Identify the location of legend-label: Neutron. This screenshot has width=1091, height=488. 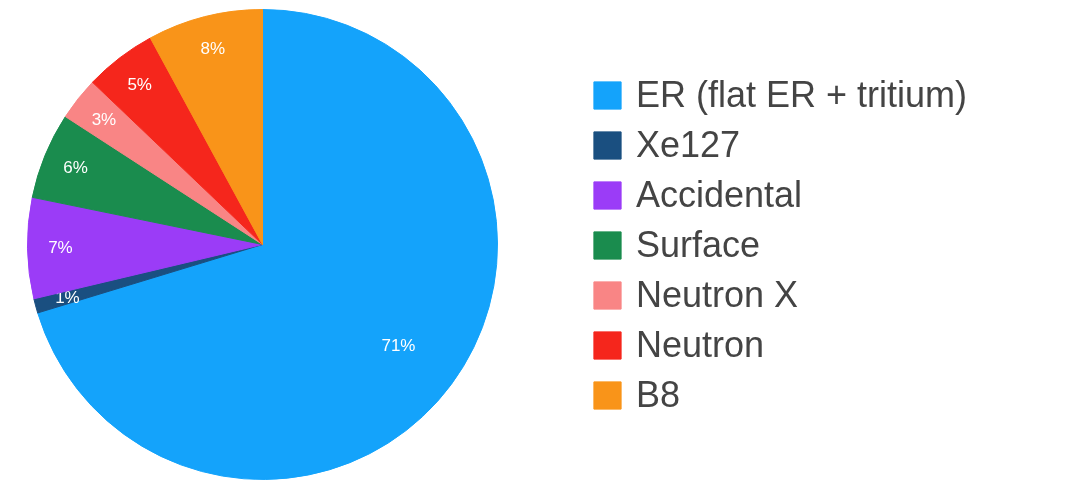
(700, 345).